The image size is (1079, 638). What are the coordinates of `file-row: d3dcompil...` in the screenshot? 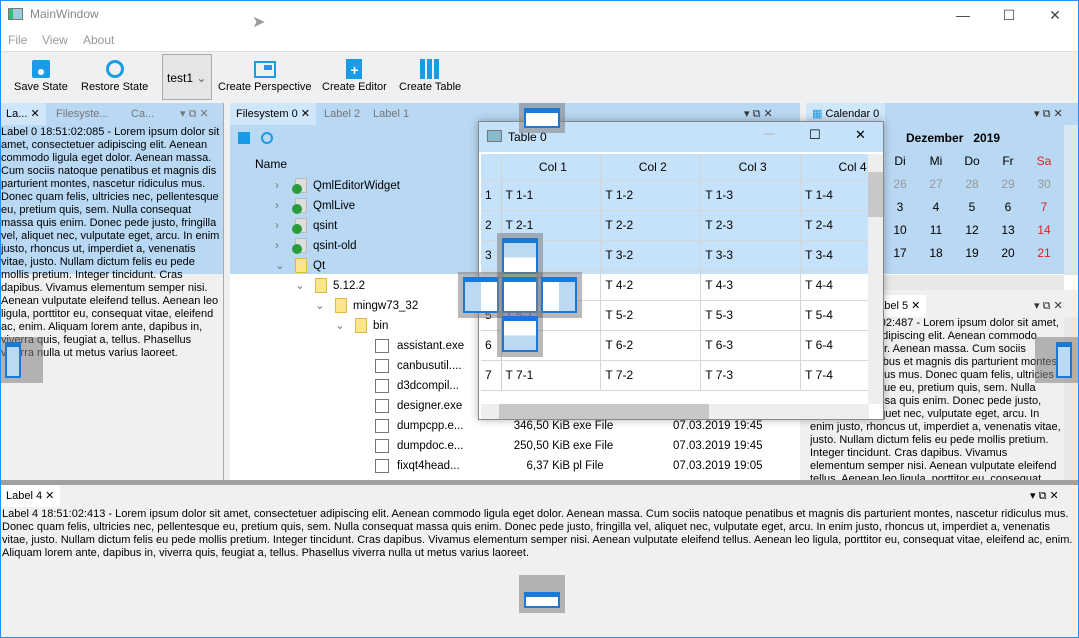 It's located at (510, 386).